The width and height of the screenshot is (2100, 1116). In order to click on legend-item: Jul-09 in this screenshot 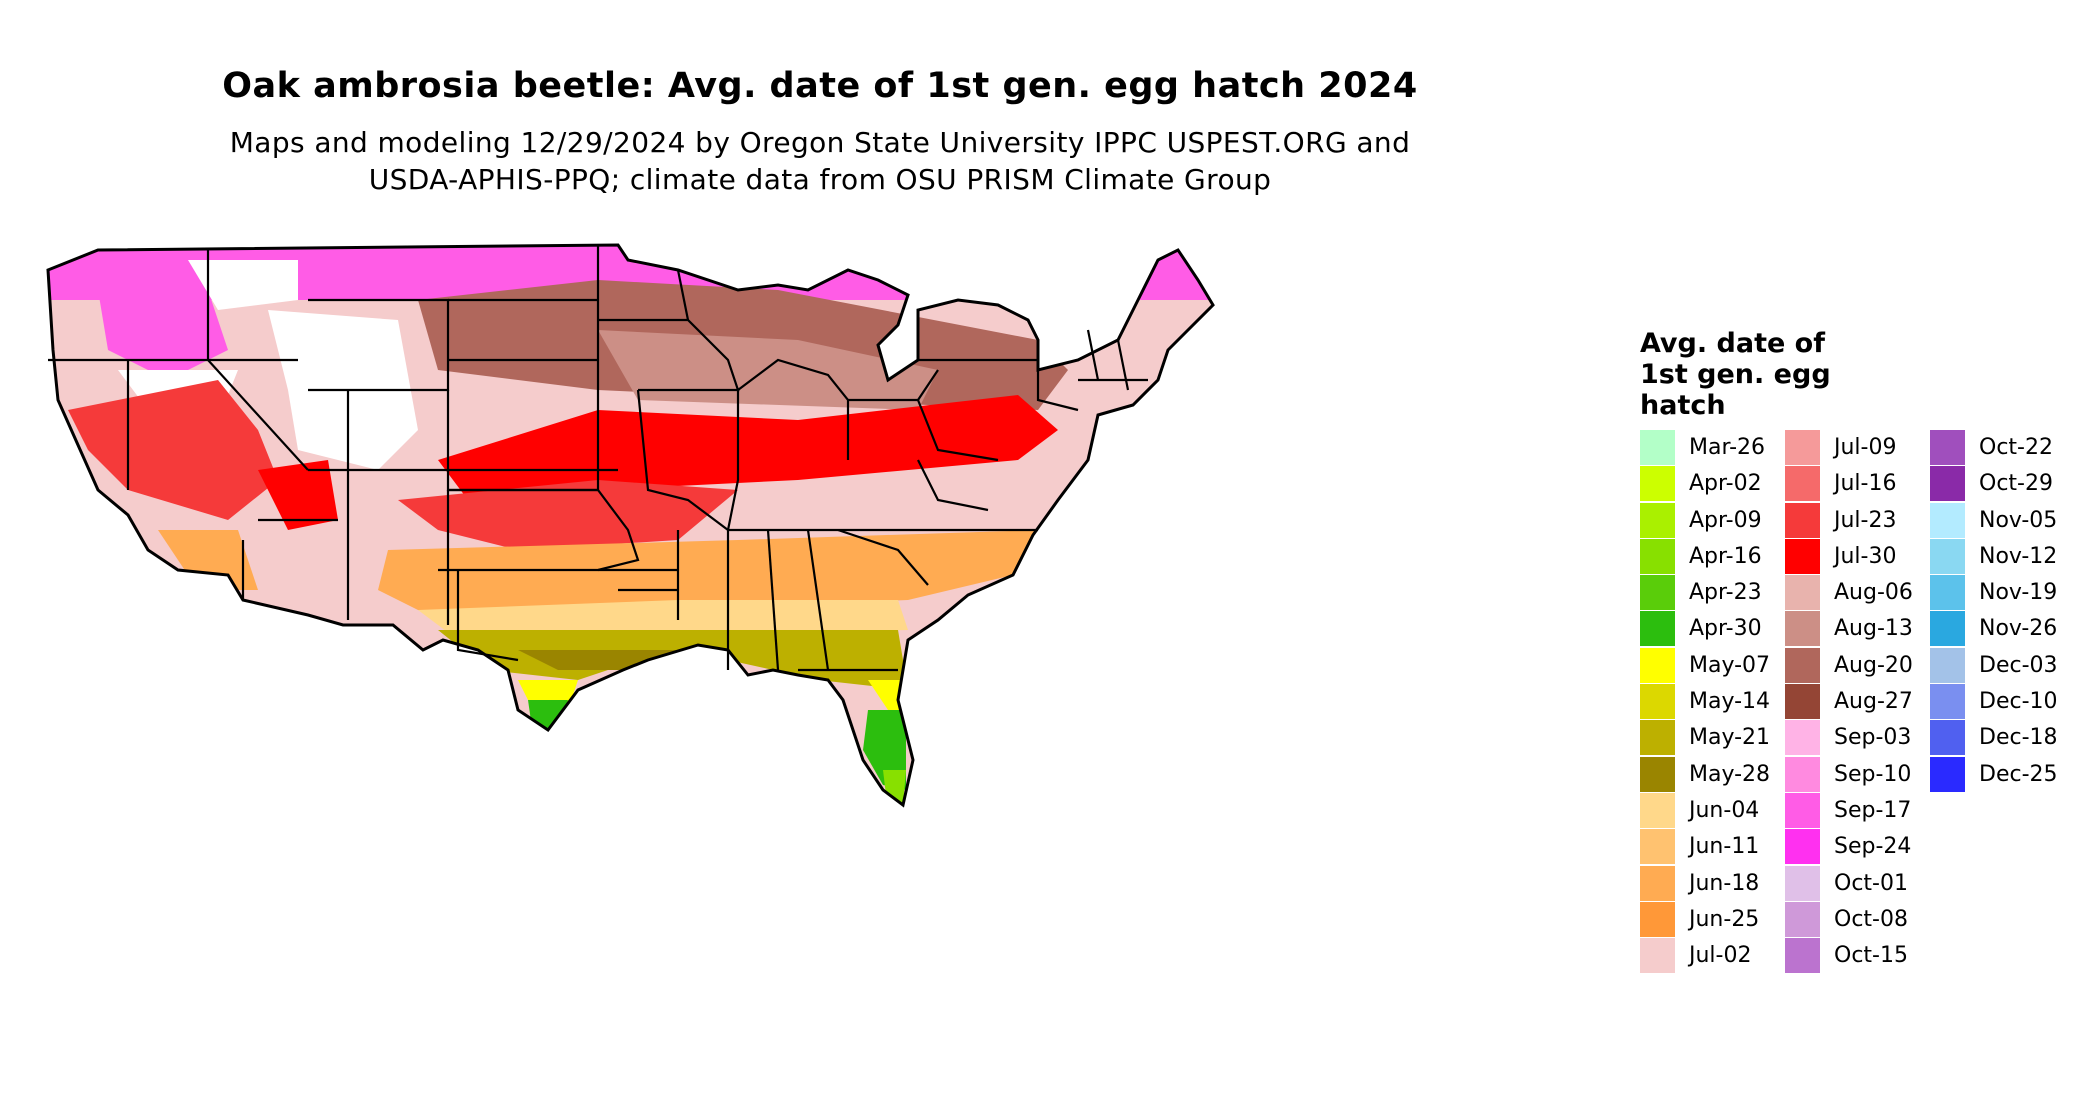, I will do `click(1860, 448)`.